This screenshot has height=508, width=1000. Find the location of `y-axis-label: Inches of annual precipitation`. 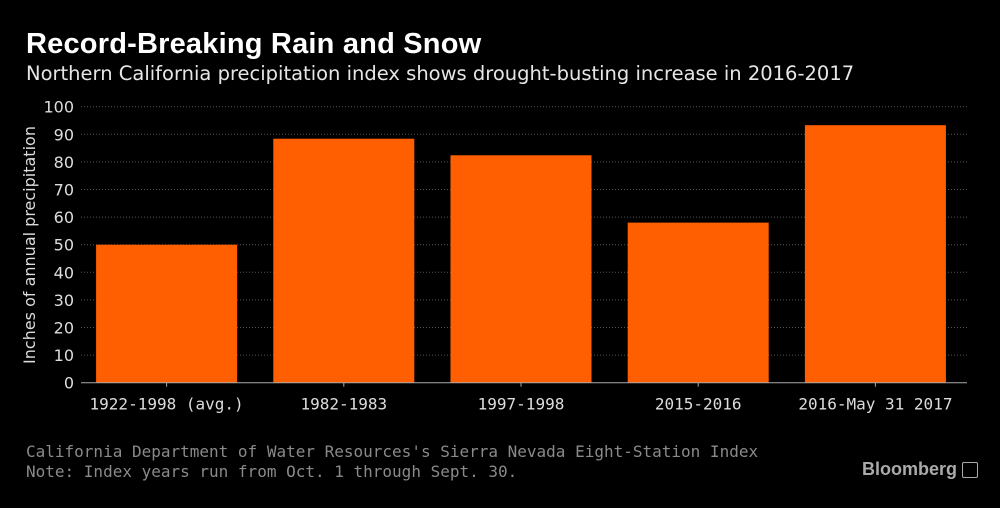

y-axis-label: Inches of annual precipitation is located at coordinates (29, 245).